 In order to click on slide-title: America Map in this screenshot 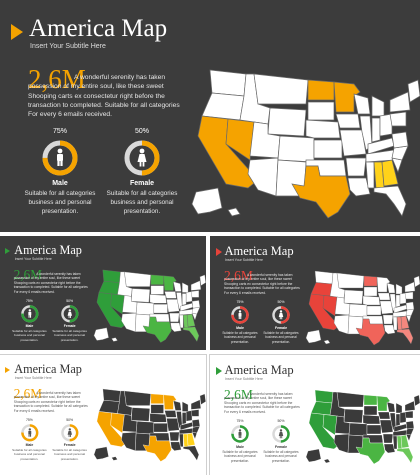, I will do `click(48, 250)`.